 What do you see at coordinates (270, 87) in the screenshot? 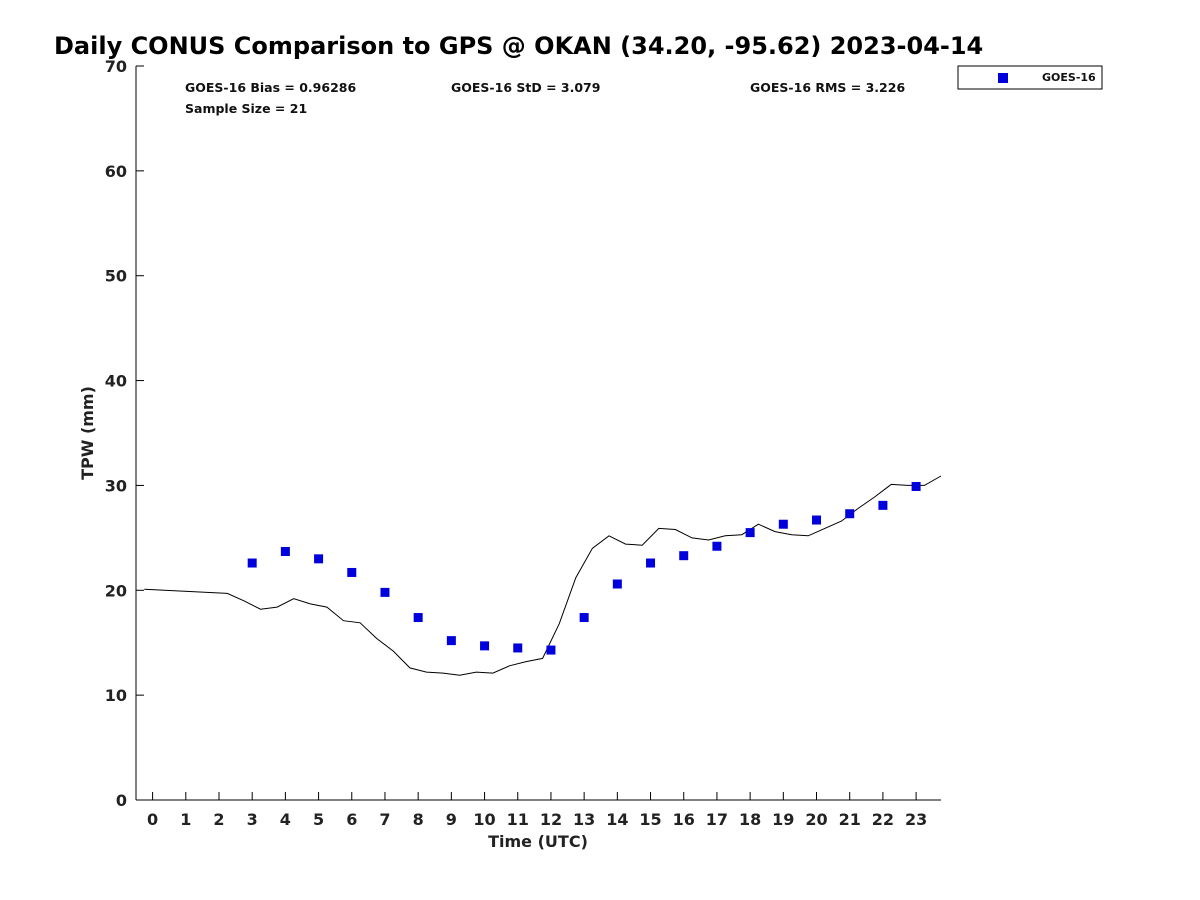
I see `stat-bias: GOES-16 Bias = 0.96286` at bounding box center [270, 87].